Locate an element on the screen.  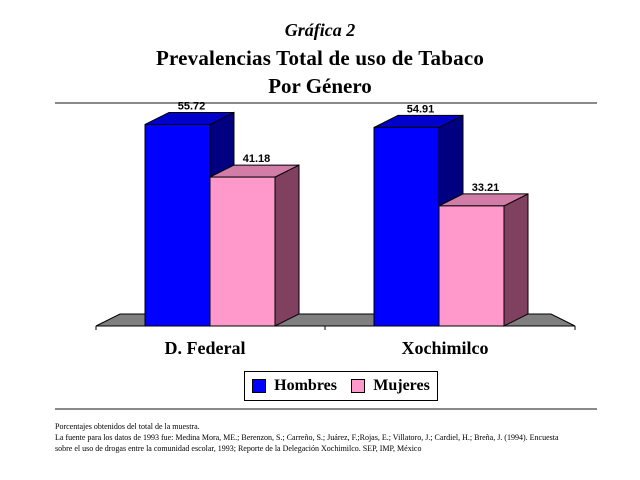
top-divider is located at coordinates (326, 103).